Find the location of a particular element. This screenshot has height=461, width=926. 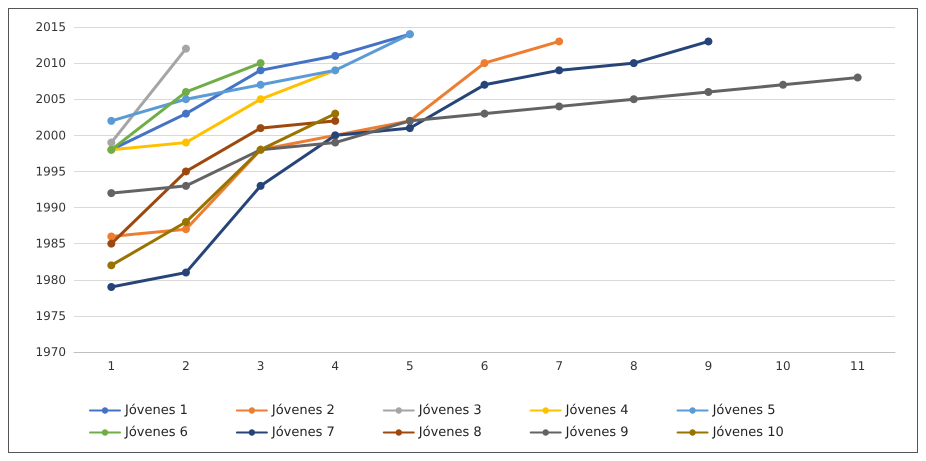

legend-label: Jóvenes 10 is located at coordinates (748, 432).